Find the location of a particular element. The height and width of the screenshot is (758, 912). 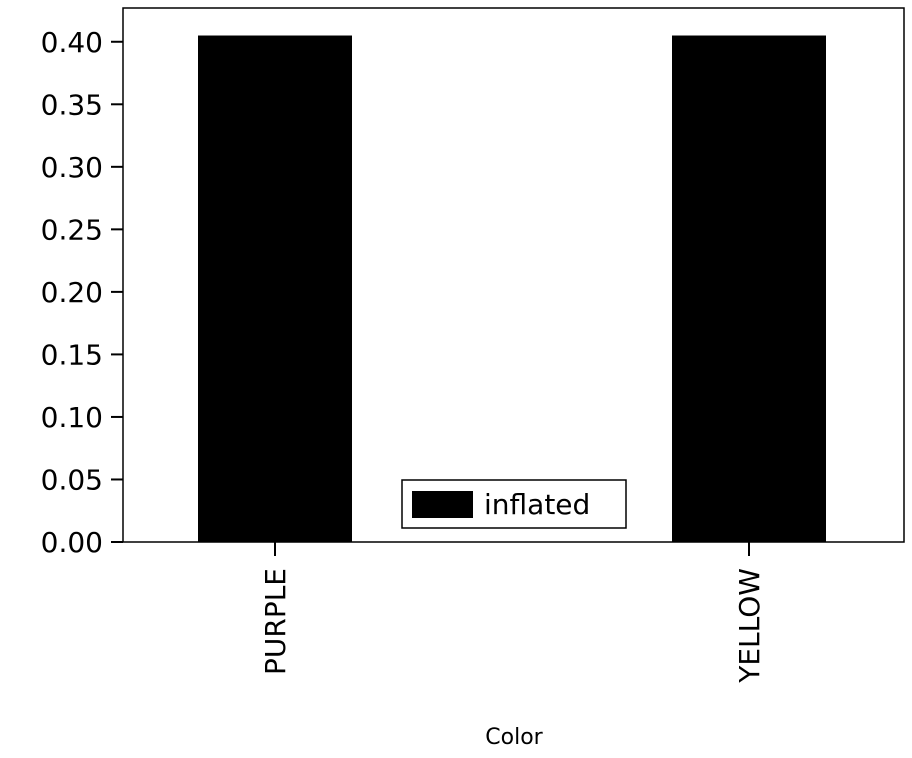

bar-purple is located at coordinates (275, 289).